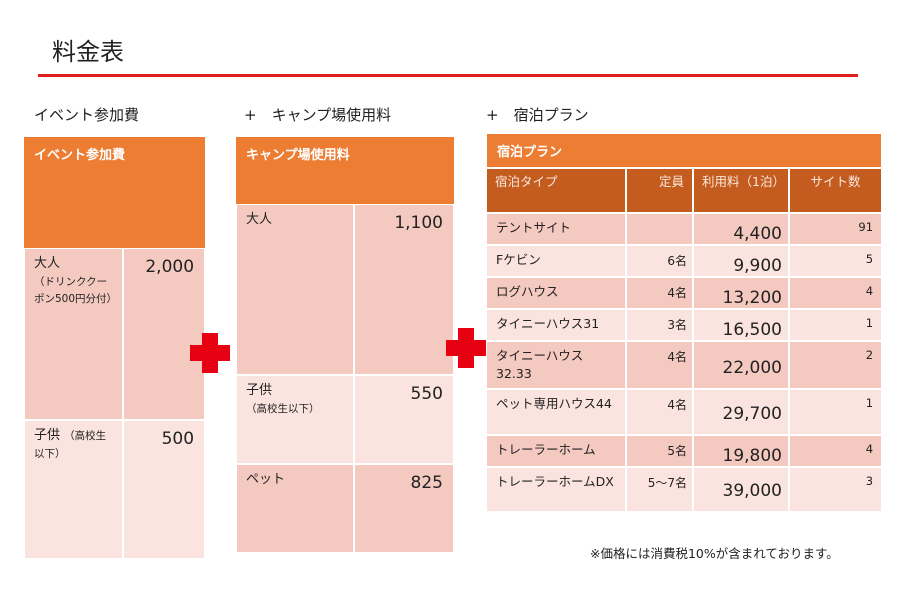 This screenshot has width=900, height=593. I want to click on lodging-sites: 3, so click(836, 490).